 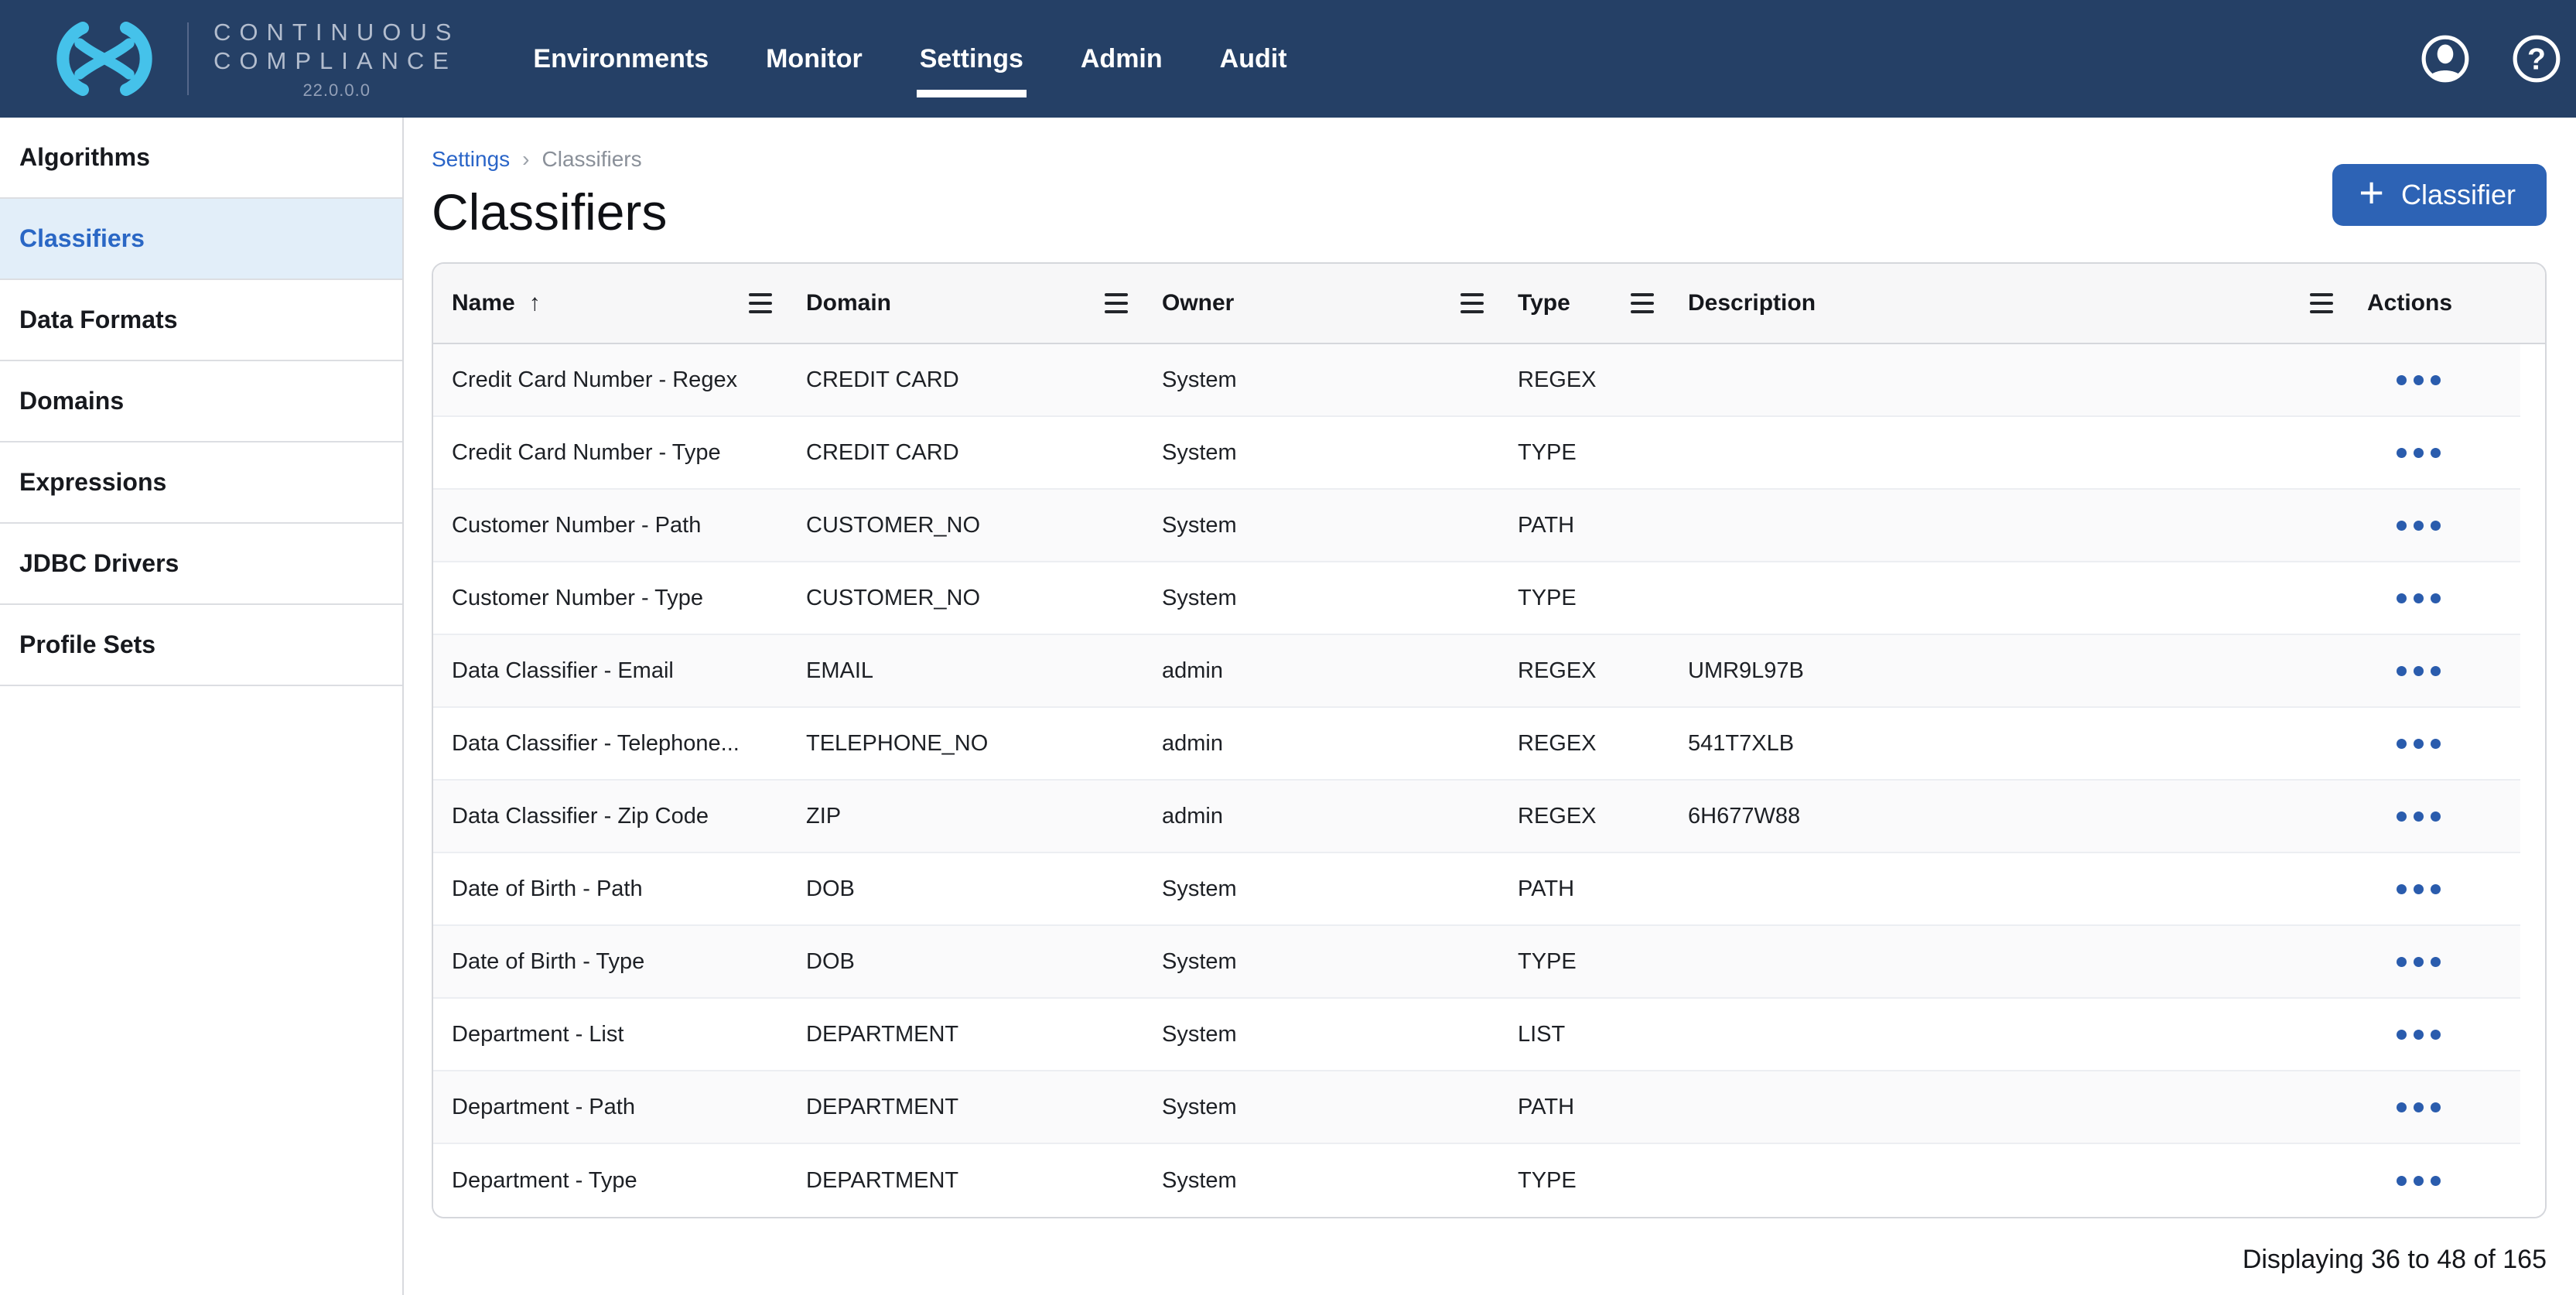 I want to click on table-row: Date of Birth - Path DOB System PATH, so click(x=1476, y=889).